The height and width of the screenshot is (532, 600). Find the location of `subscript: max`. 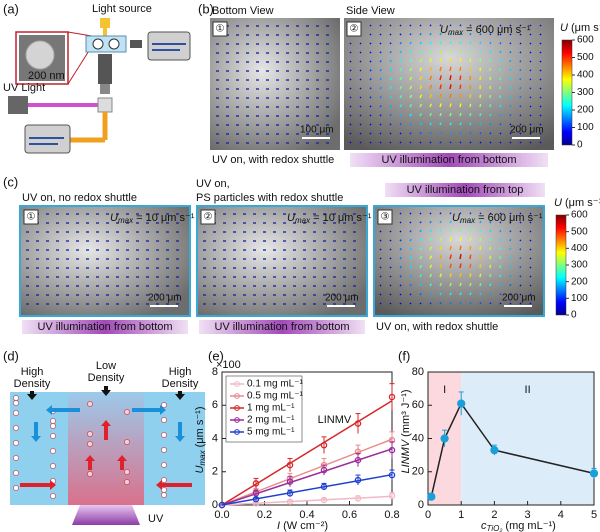

subscript: max is located at coordinates (126, 220).